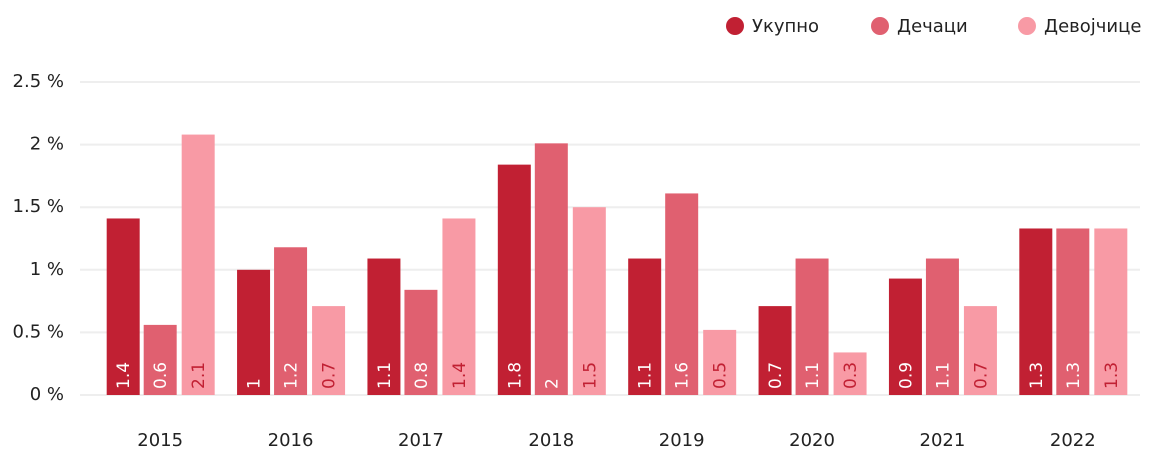  I want to click on data-label: 1.2, so click(292, 375).